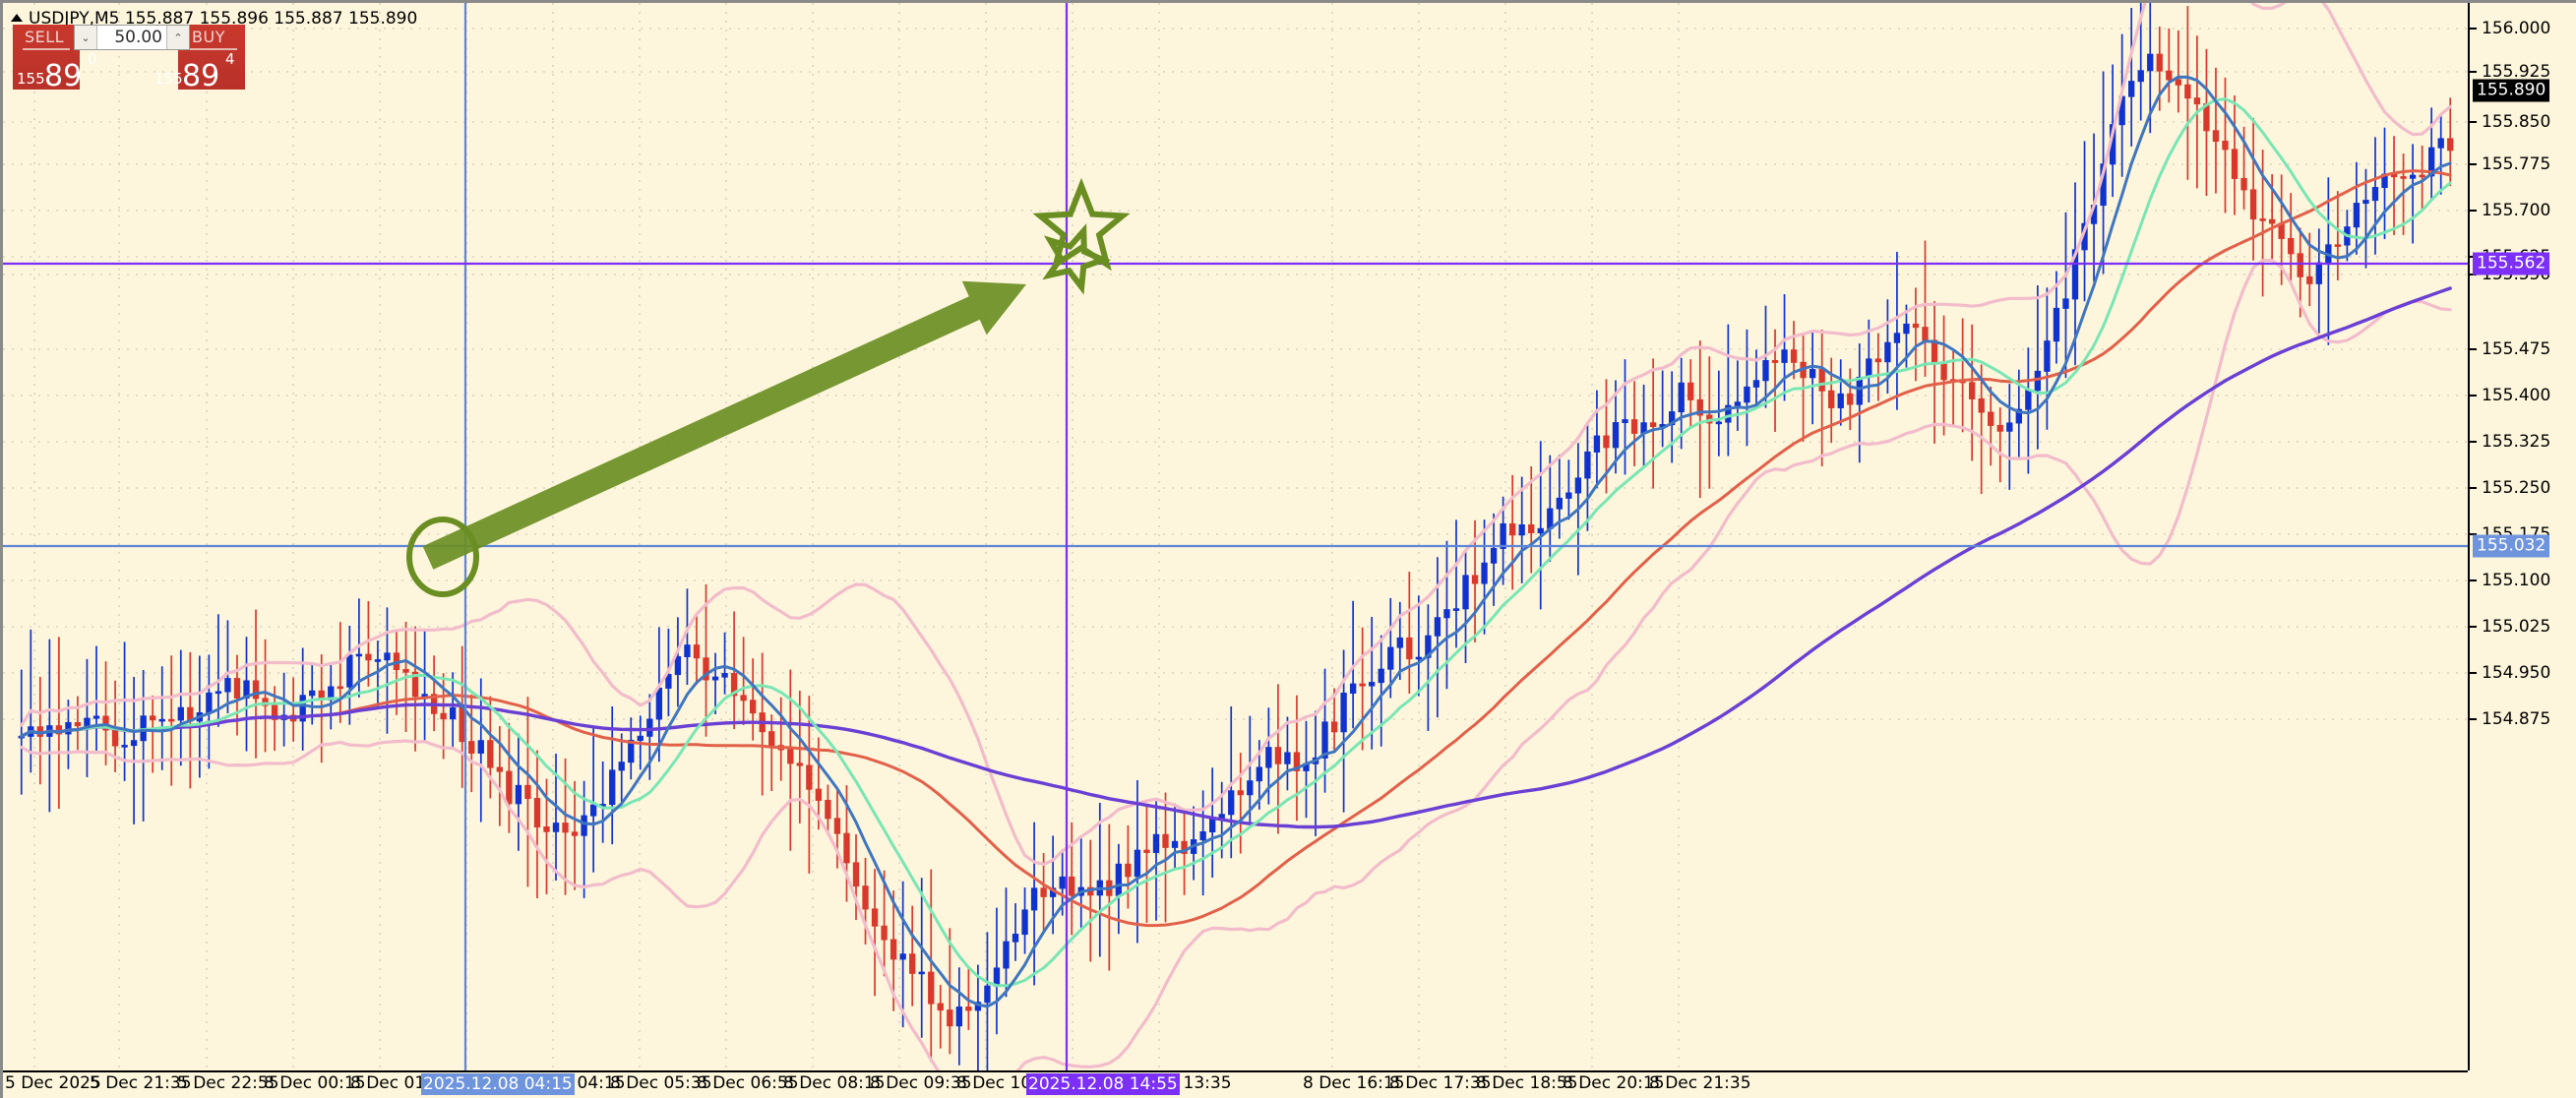  Describe the element at coordinates (208, 37) in the screenshot. I see `buy-label: BUY` at that location.